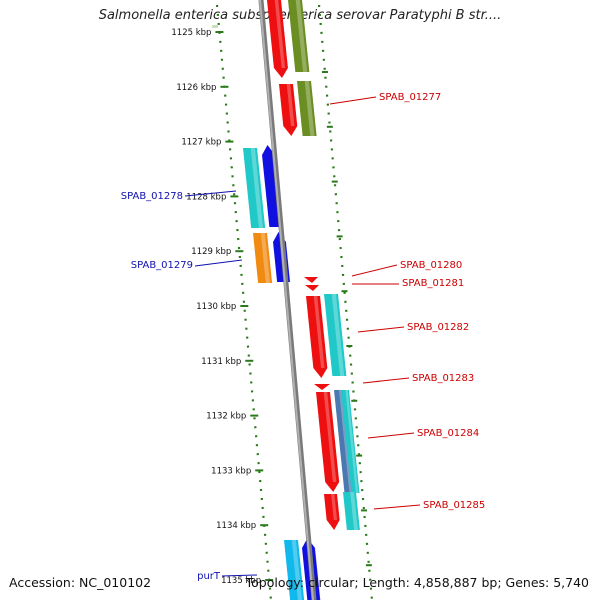 Image resolution: width=600 pixels, height=600 pixels. I want to click on scale-tick-label: 1131 kbp, so click(221, 362).